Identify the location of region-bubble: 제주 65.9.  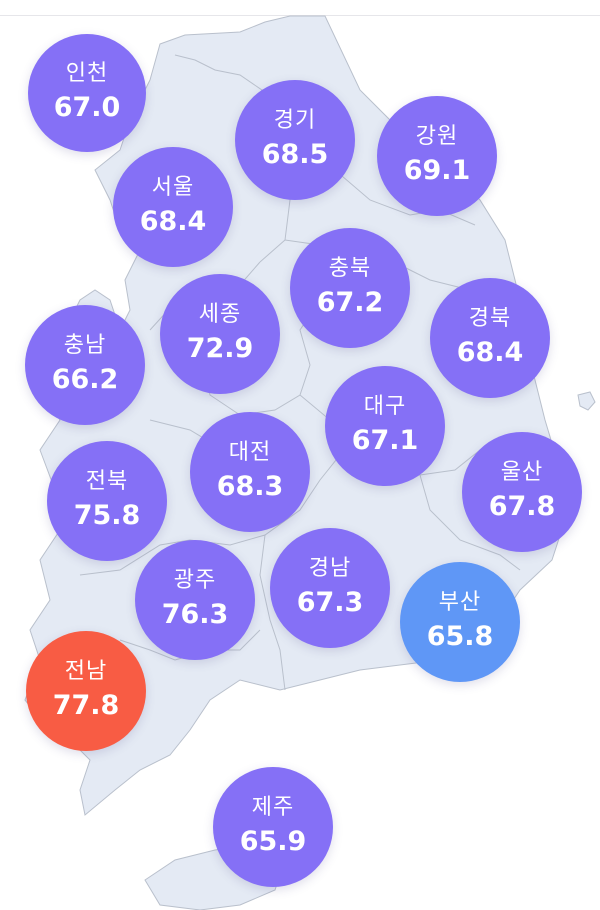
(273, 827).